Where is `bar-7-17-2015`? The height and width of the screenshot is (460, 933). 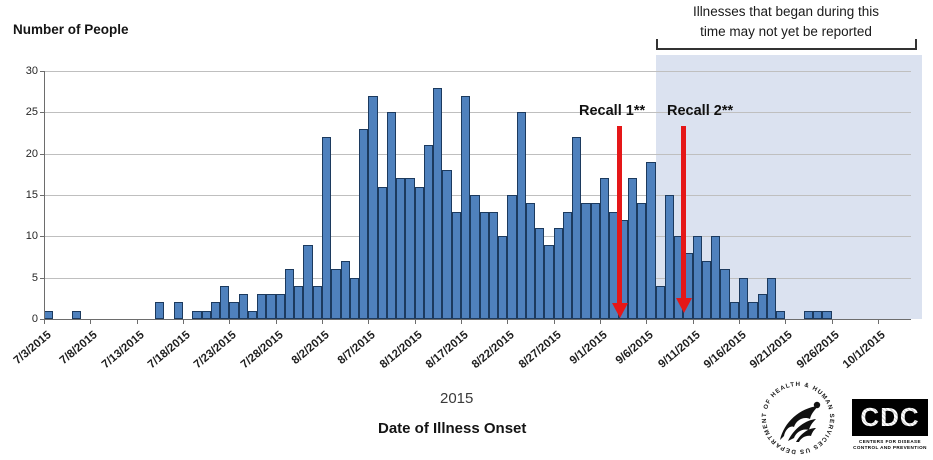
bar-7-17-2015 is located at coordinates (178, 310).